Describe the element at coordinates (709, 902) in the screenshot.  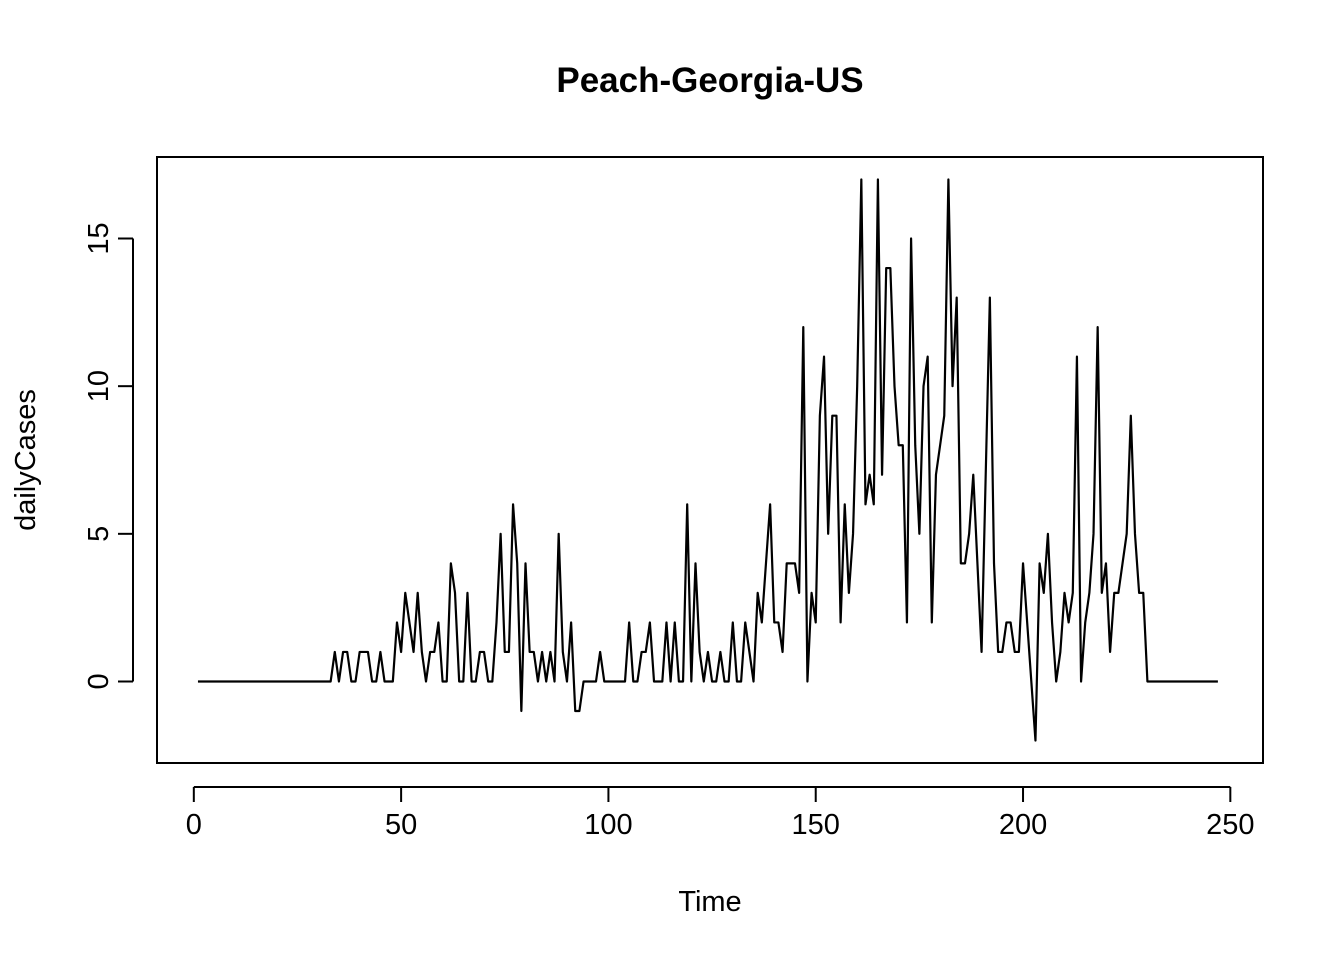
I see `x-axis-label: Time` at that location.